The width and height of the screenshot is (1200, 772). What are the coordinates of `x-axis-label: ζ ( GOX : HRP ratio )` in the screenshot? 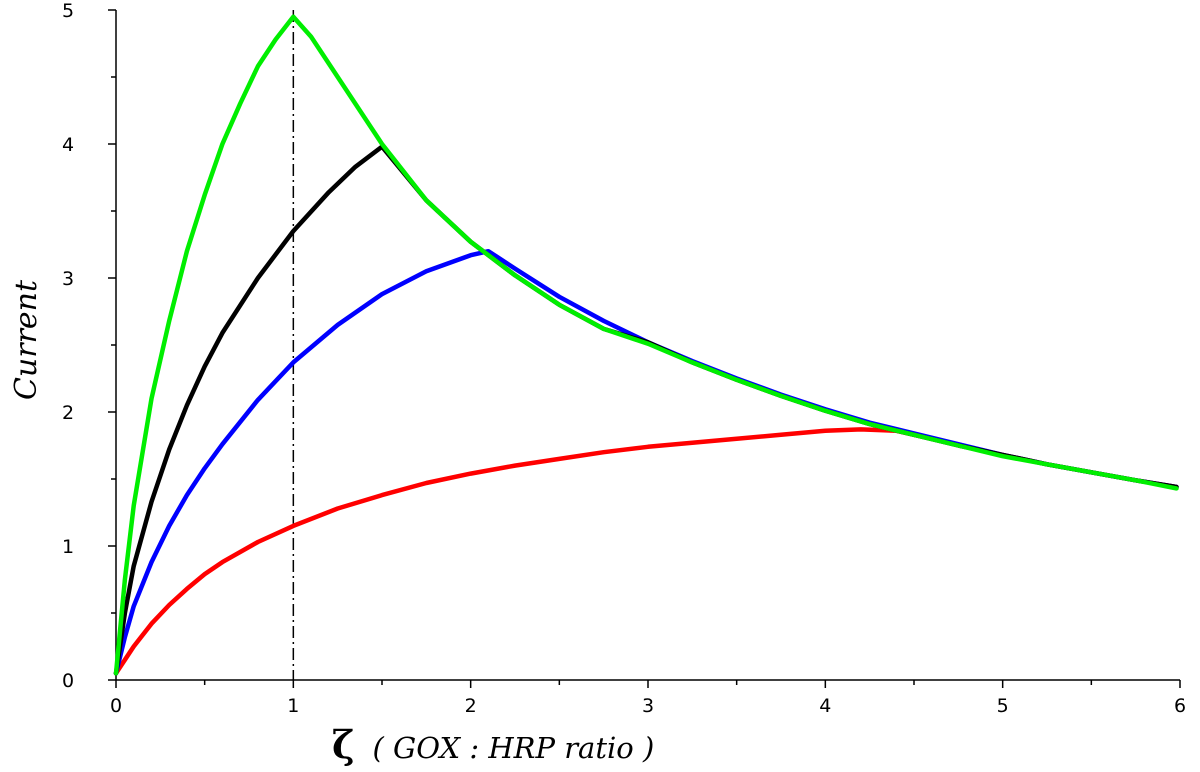 It's located at (493, 744).